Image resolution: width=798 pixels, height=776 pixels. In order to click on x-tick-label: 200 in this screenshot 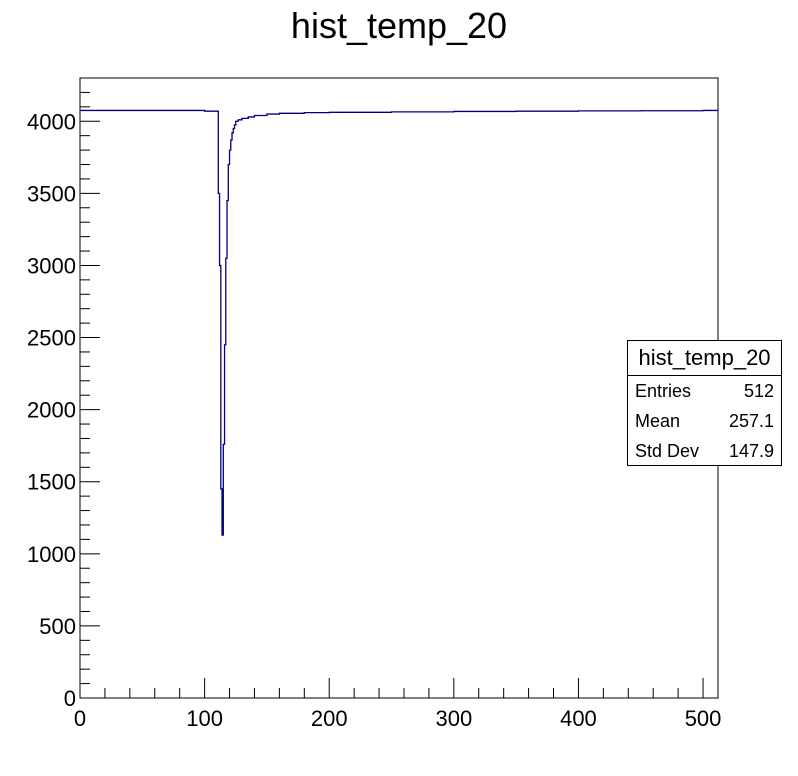, I will do `click(329, 718)`.